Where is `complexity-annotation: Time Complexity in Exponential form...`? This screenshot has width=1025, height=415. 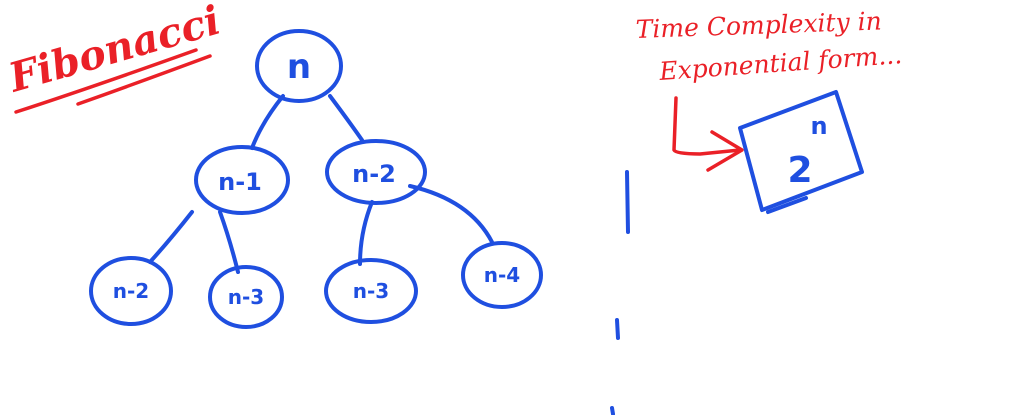 complexity-annotation: Time Complexity in Exponential form... is located at coordinates (769, 46).